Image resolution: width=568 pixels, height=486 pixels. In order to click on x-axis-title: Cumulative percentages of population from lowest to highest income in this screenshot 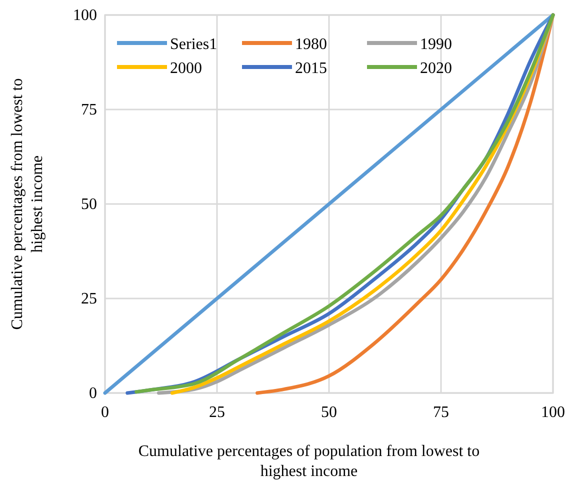, I will do `click(309, 461)`.